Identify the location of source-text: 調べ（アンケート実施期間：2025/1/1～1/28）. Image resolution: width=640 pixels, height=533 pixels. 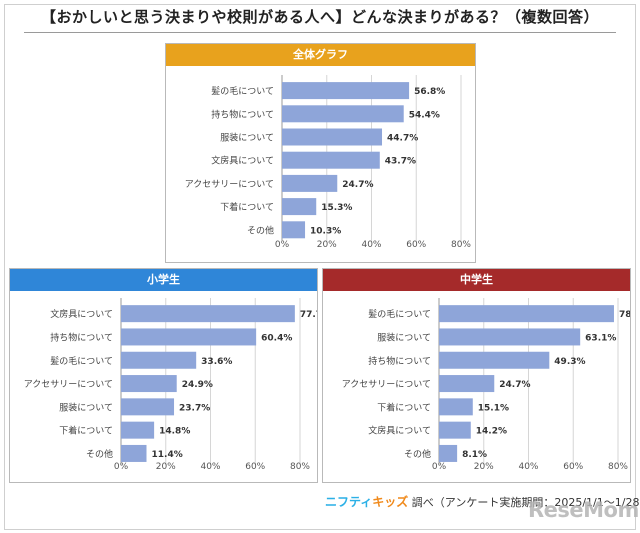
(525, 502).